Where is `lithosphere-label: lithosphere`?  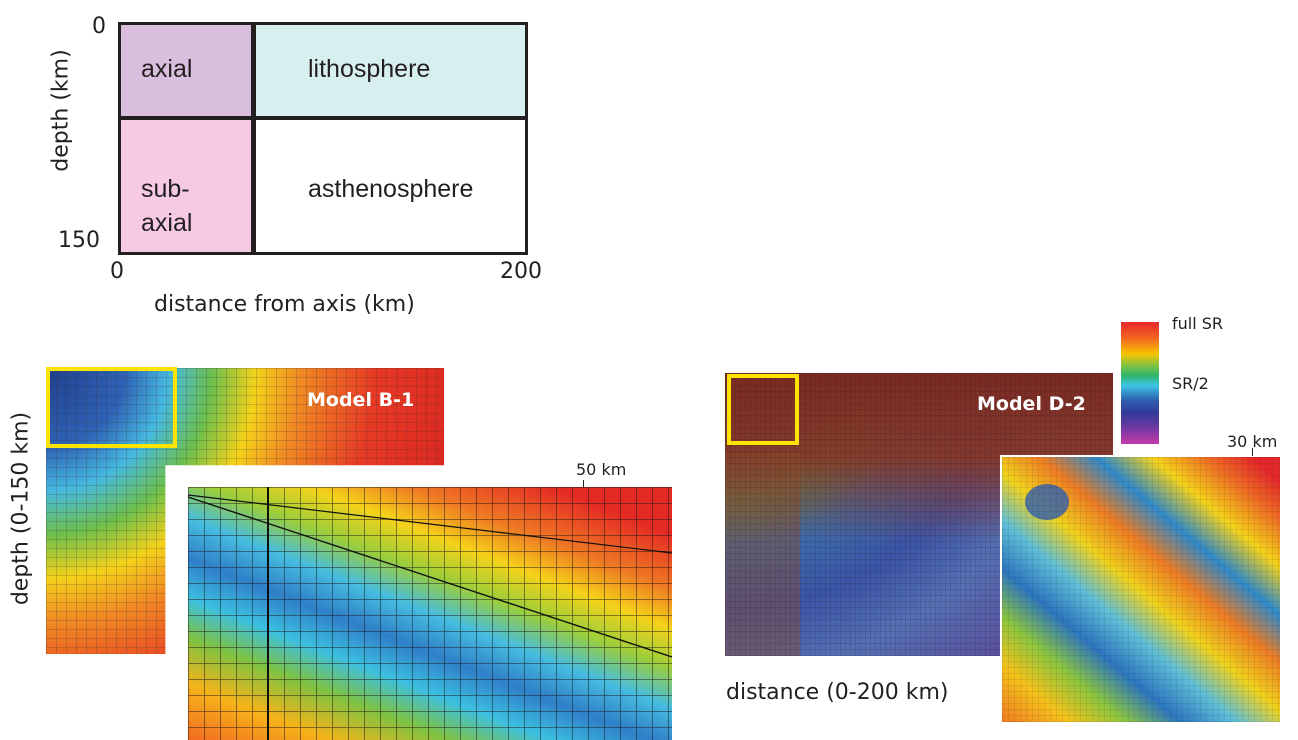 lithosphere-label: lithosphere is located at coordinates (369, 69).